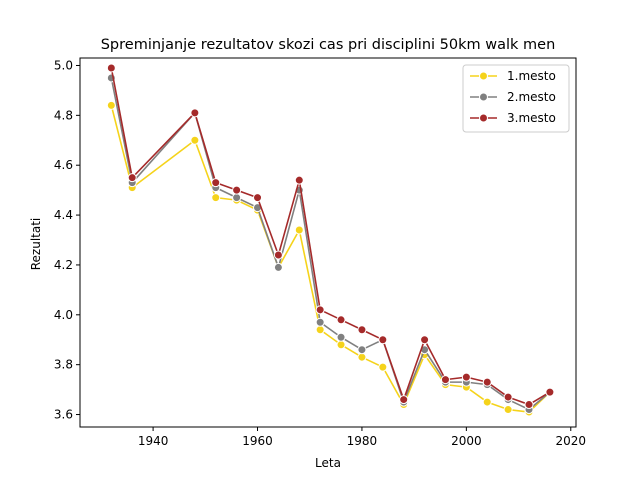 Image resolution: width=640 pixels, height=485 pixels. What do you see at coordinates (466, 441) in the screenshot?
I see `x-tick-label: 2000` at bounding box center [466, 441].